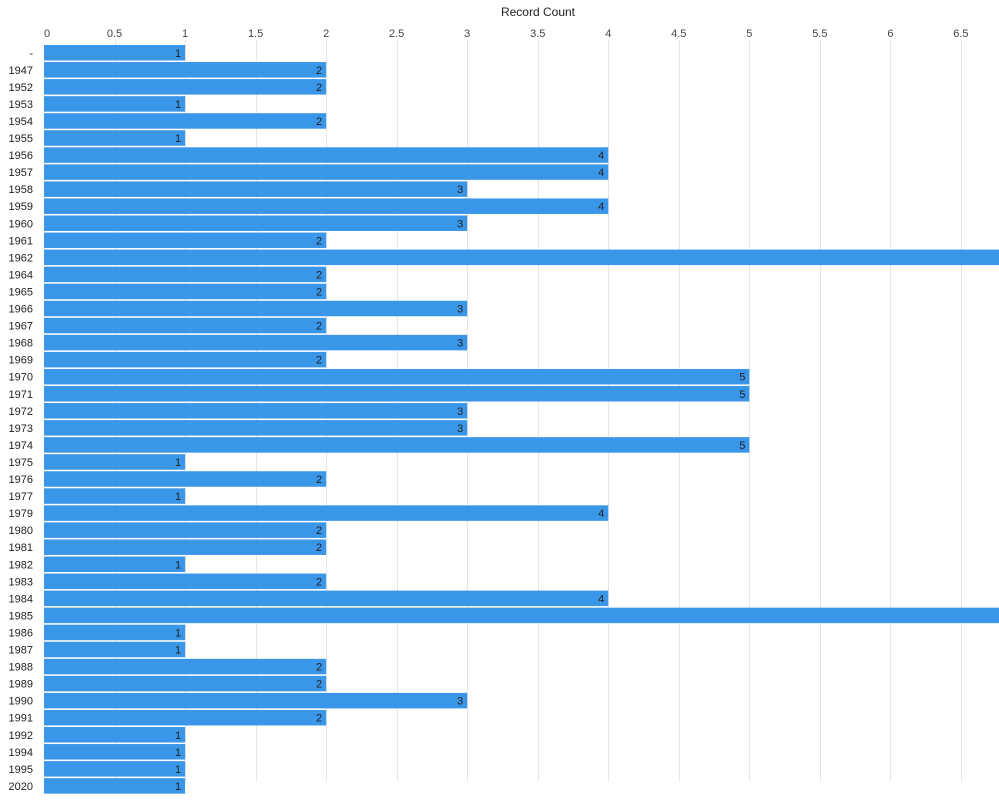 The image size is (999, 807). Describe the element at coordinates (21, 241) in the screenshot. I see `category-label: 1961` at that location.